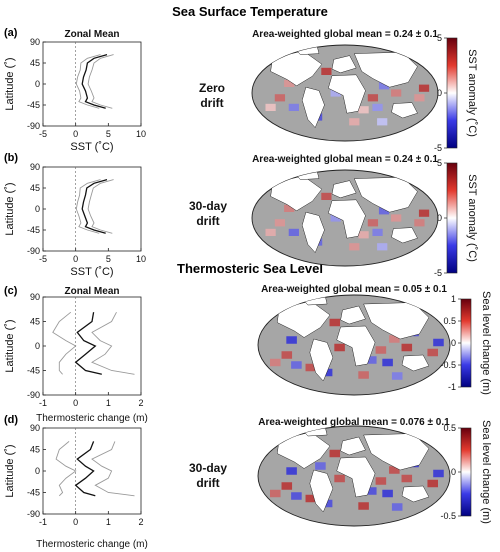 The image size is (500, 552). I want to click on colorbar-label: SST anomaly (˚C), so click(472, 218).